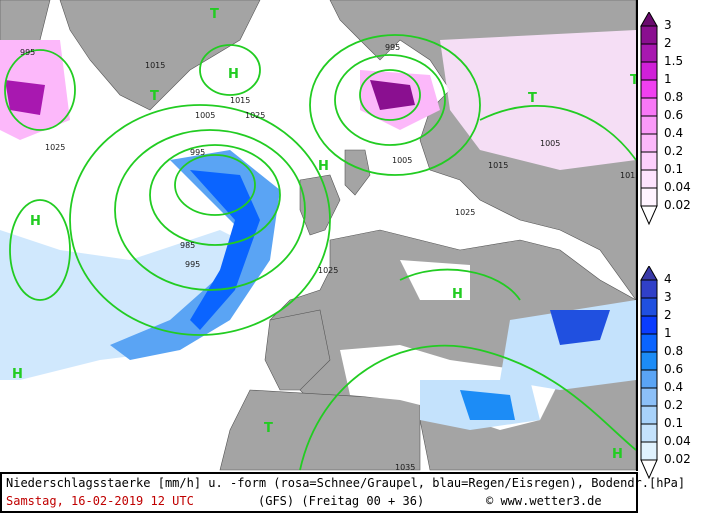 The height and width of the screenshot is (513, 704). What do you see at coordinates (341, 501) in the screenshot?
I see `caption-model-run: (GFS) (Freitag 00 + 36)` at bounding box center [341, 501].